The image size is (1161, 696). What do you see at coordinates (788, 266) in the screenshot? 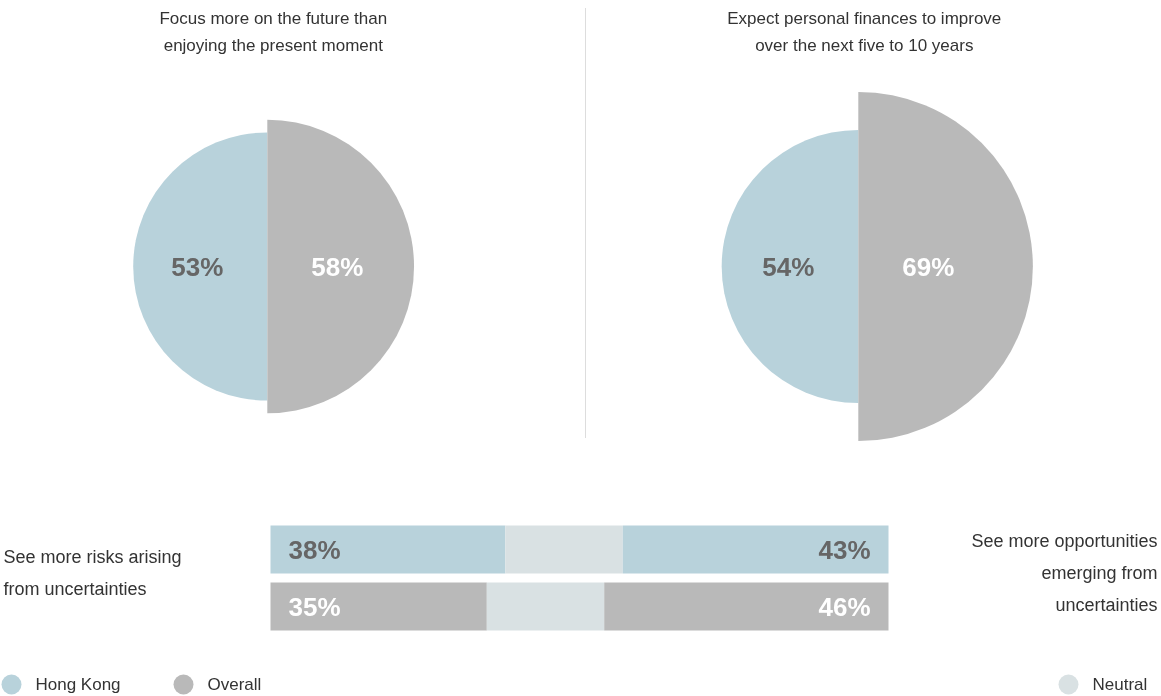
I see `data-label: 54%` at bounding box center [788, 266].